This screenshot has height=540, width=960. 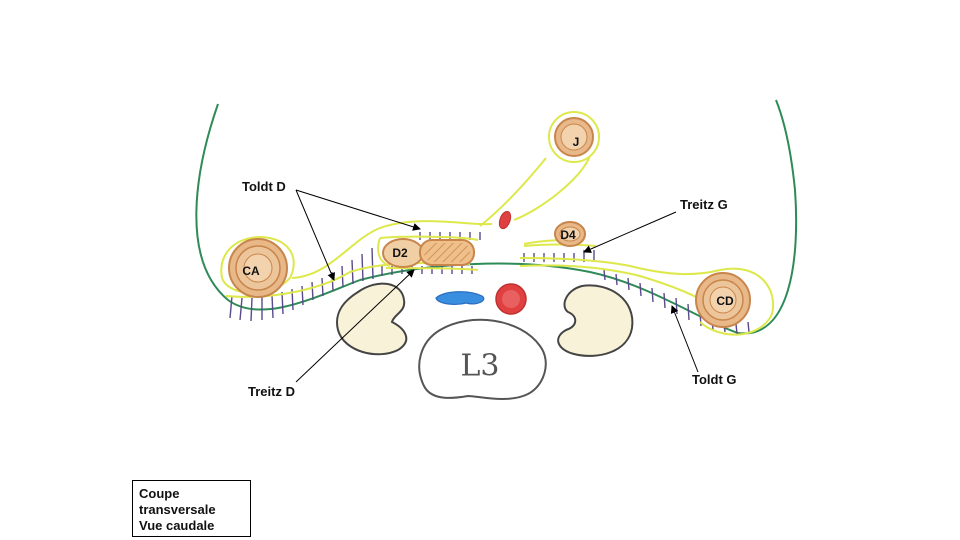 What do you see at coordinates (511, 299) in the screenshot?
I see `aorta` at bounding box center [511, 299].